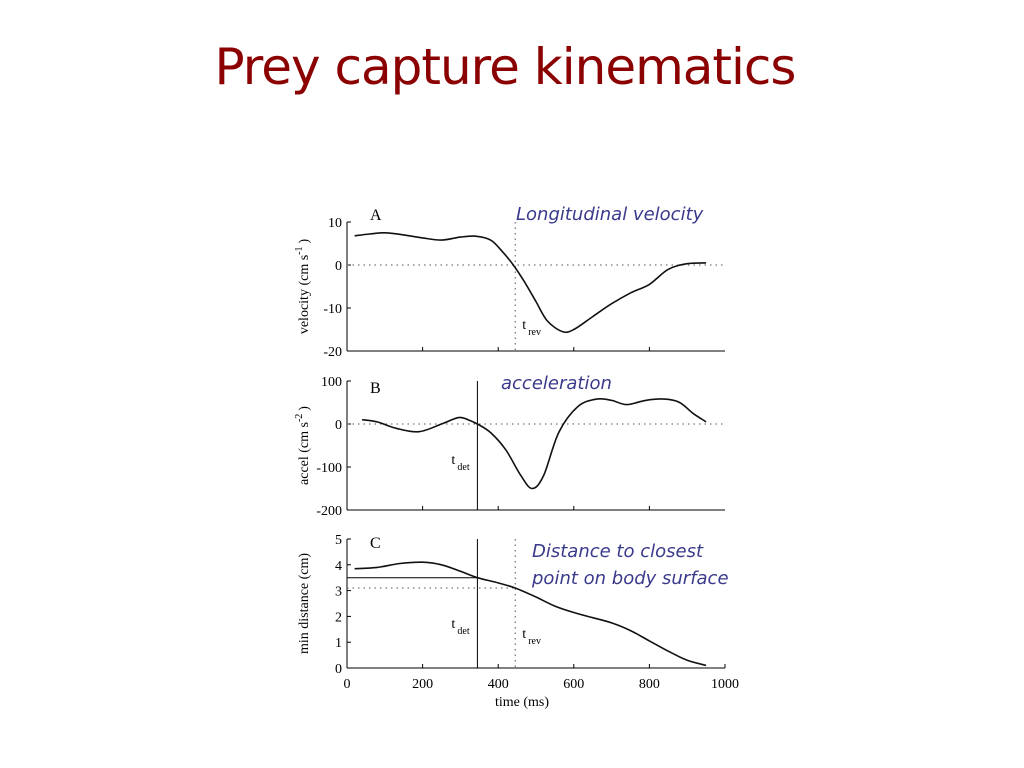 This screenshot has height=768, width=1024. Describe the element at coordinates (335, 223) in the screenshot. I see `y-tick-label: 10` at that location.